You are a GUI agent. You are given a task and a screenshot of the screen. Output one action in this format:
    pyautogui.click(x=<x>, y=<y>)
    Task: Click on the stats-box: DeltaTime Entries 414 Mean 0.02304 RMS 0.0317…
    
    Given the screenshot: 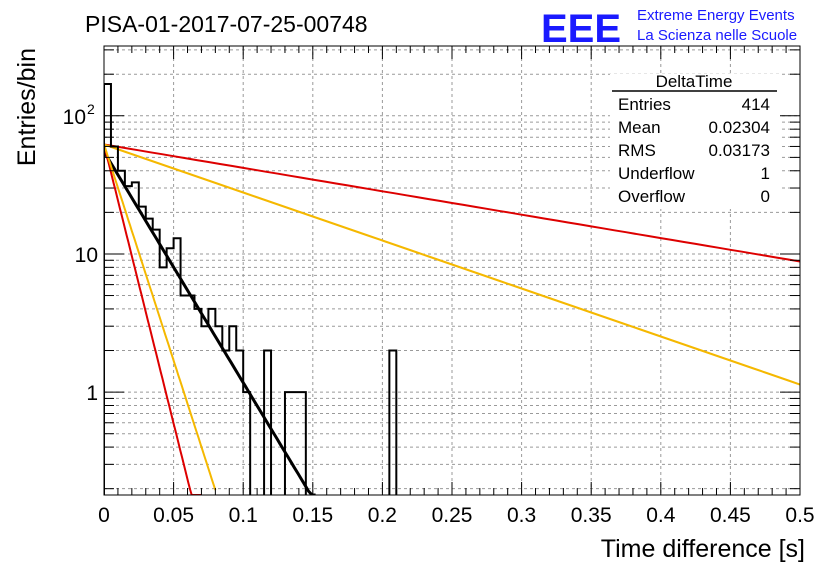 What is the action you would take?
    pyautogui.click(x=695, y=140)
    